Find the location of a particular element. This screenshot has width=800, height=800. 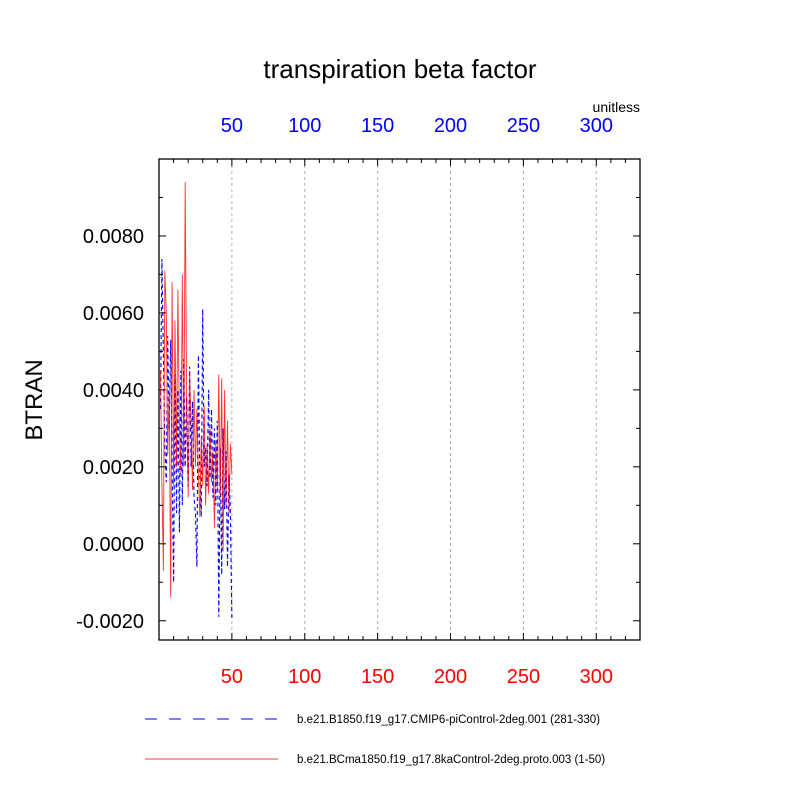

x-tick-label-top: 100 is located at coordinates (304, 126).